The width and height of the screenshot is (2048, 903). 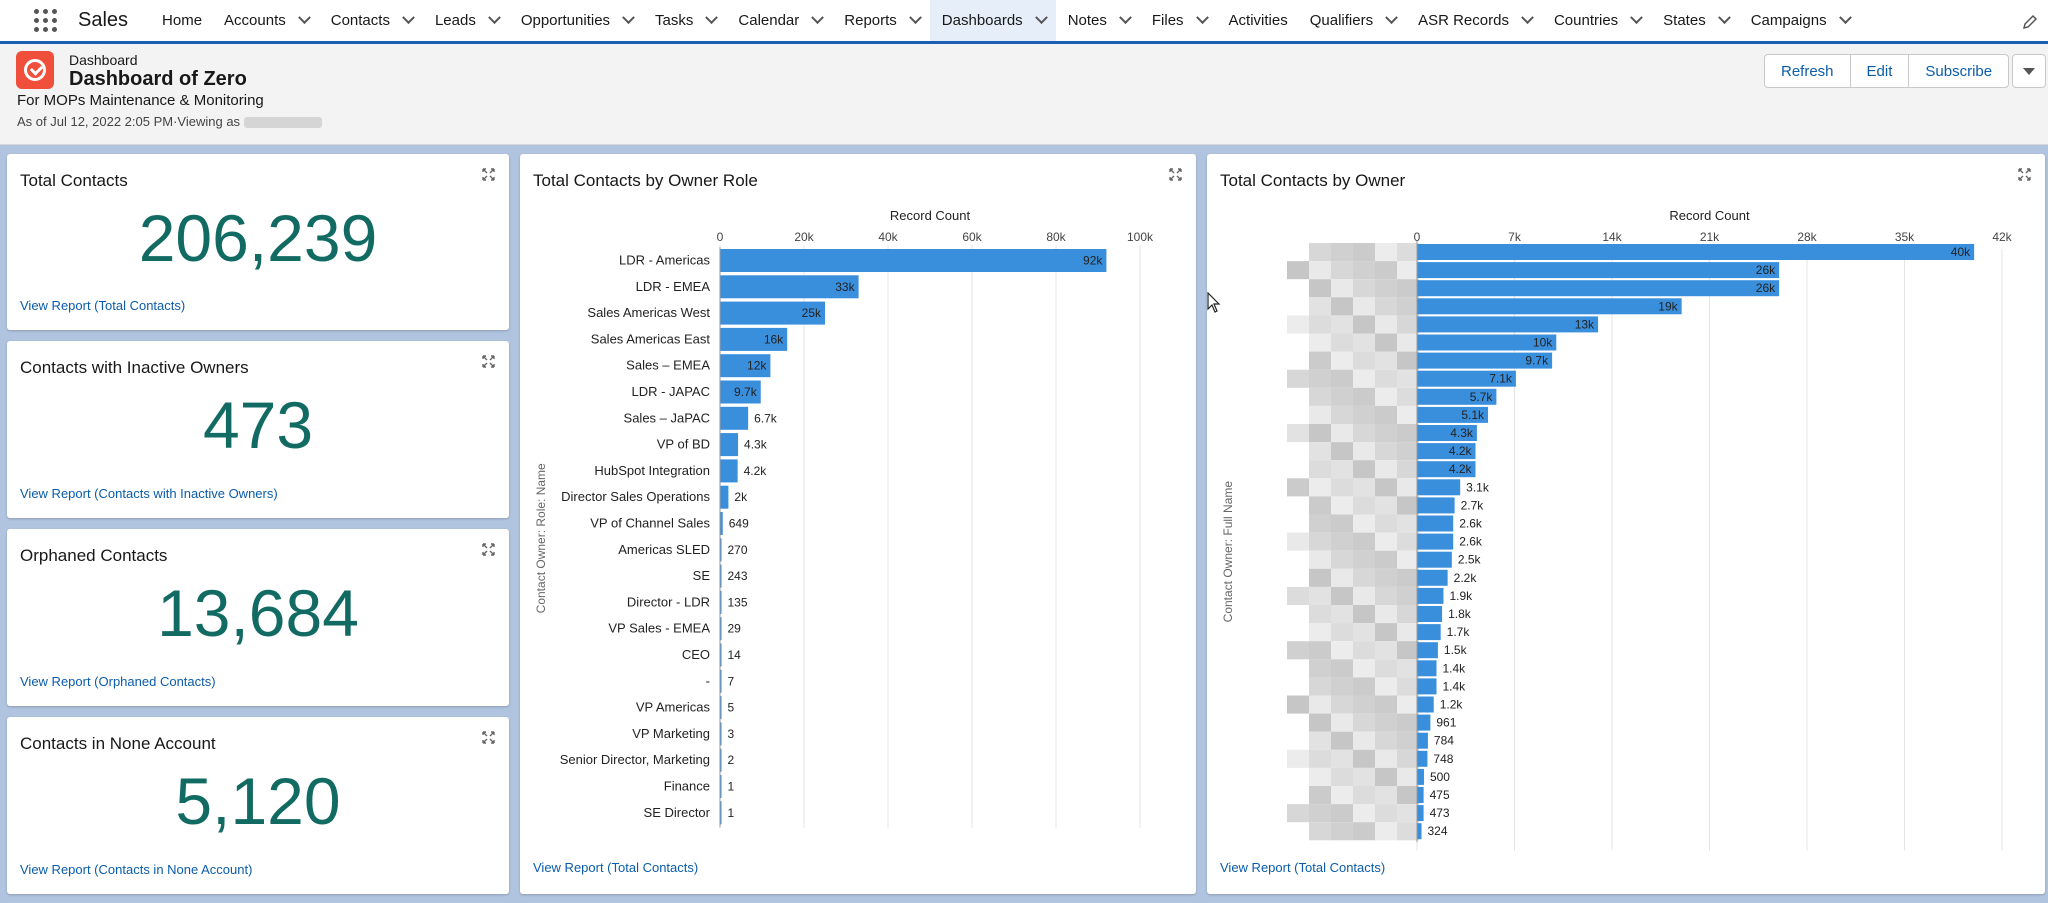 I want to click on view-report-link: View Report (Contacts in None Account), so click(x=136, y=869).